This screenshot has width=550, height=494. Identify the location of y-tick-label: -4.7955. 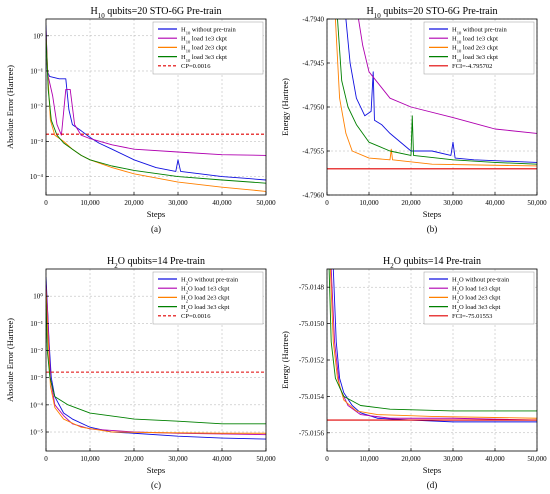
(313, 152).